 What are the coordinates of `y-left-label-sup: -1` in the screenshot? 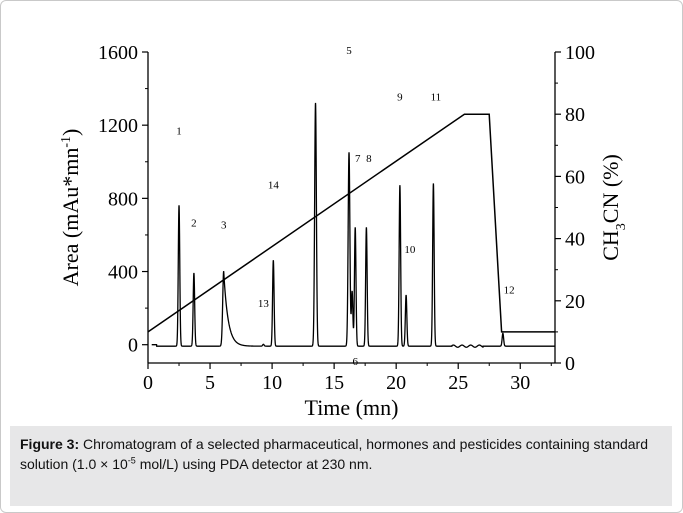 It's located at (66, 142).